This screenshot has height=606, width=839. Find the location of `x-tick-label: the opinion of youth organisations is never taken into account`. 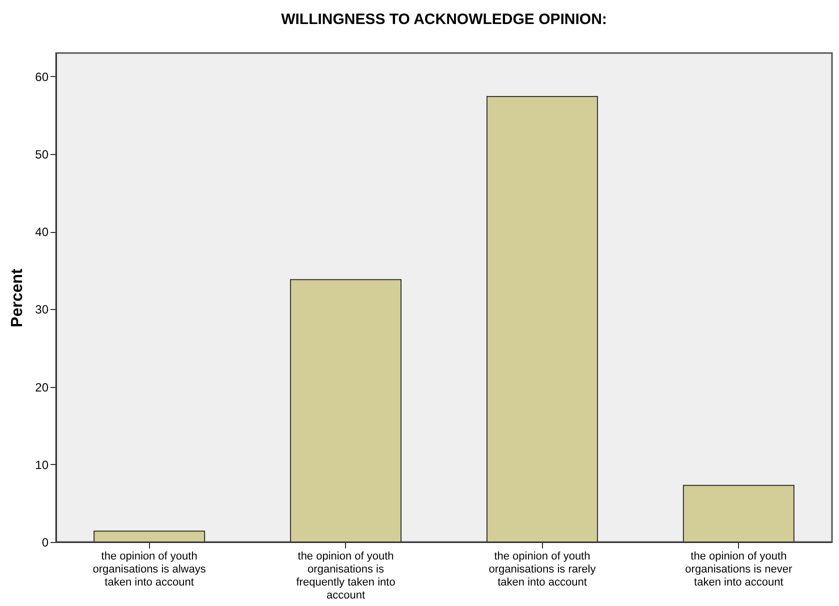

x-tick-label: the opinion of youth organisations is never taken into account is located at coordinates (739, 569).